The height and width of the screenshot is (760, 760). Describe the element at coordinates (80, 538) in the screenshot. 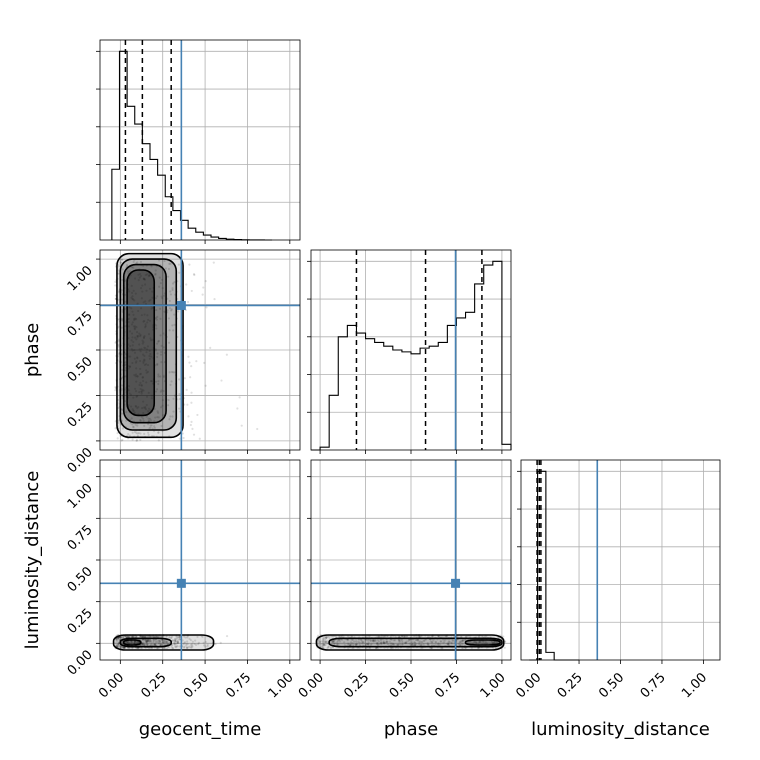

I see `y-tick-label-3: 0.75` at that location.